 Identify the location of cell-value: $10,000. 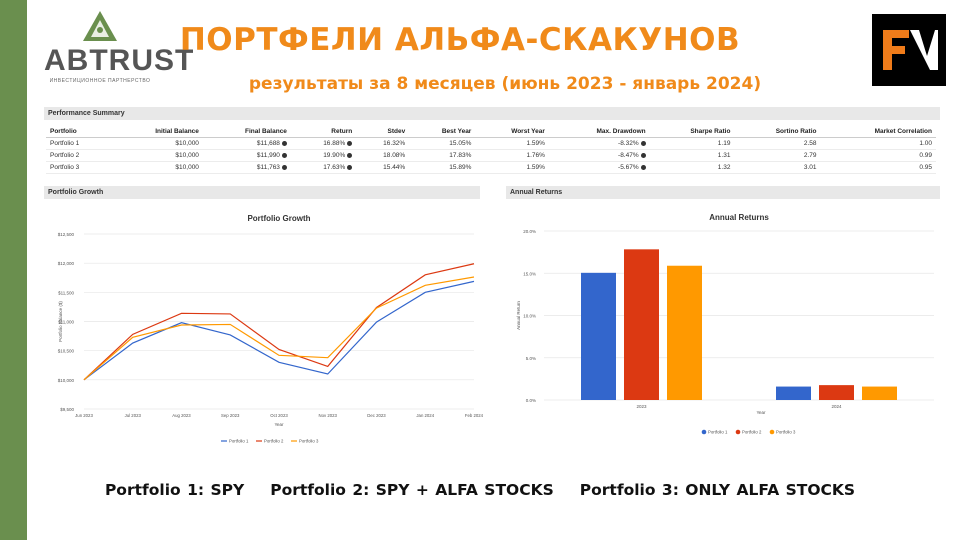
(187, 143).